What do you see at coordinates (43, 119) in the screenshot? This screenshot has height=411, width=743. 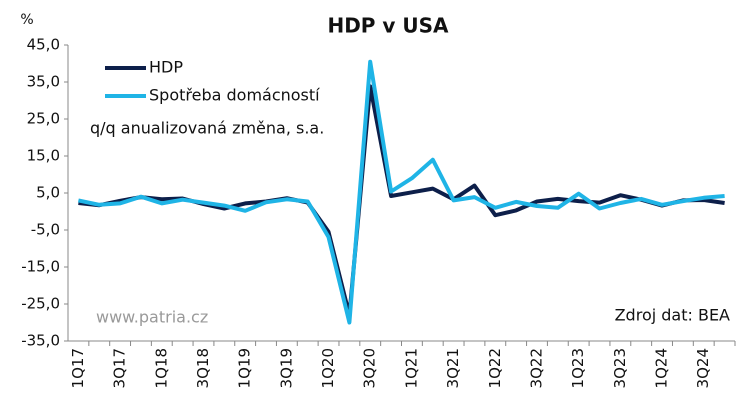 I see `y-tick-label: 25,0` at bounding box center [43, 119].